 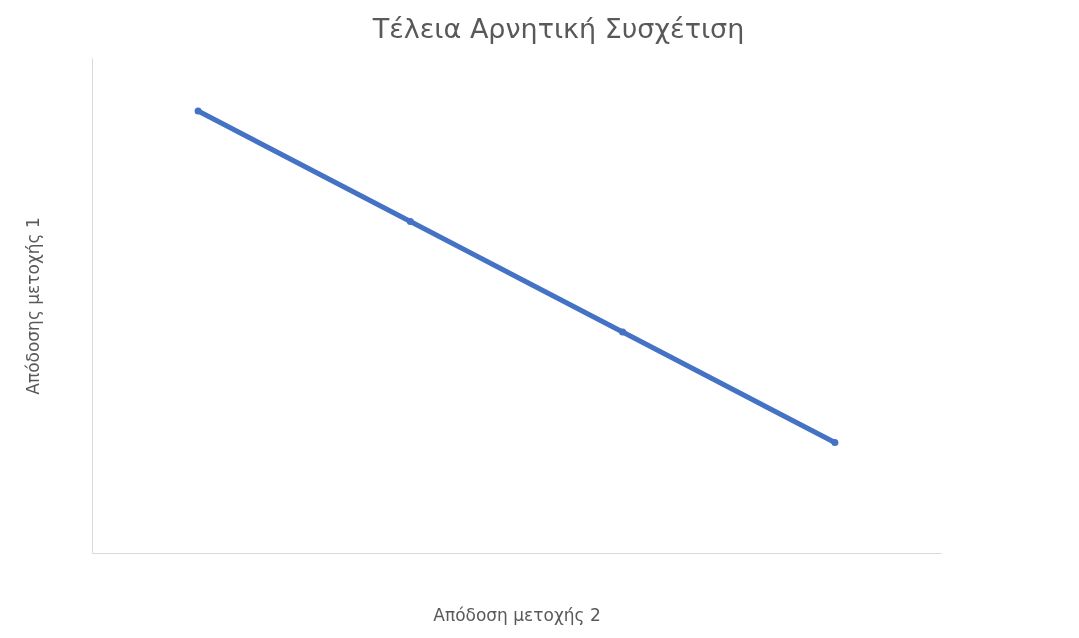 I want to click on chart-title: Τέλεια Αρνητική Συσχέτιση, so click(x=558, y=28).